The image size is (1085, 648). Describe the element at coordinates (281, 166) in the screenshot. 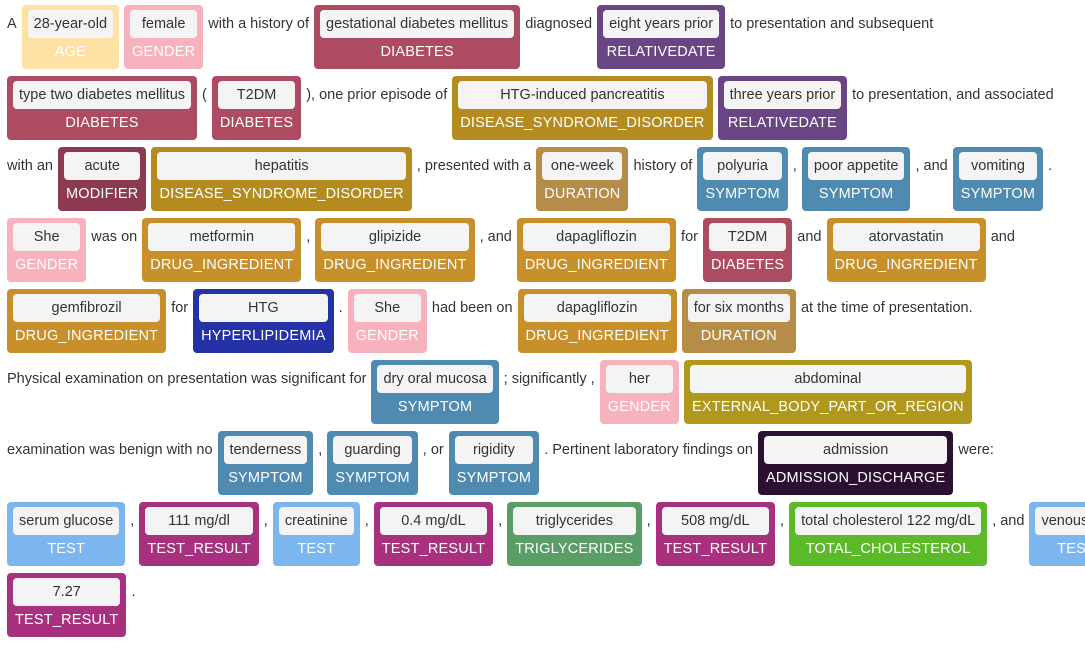

I see `entity-text: hepatitis` at that location.